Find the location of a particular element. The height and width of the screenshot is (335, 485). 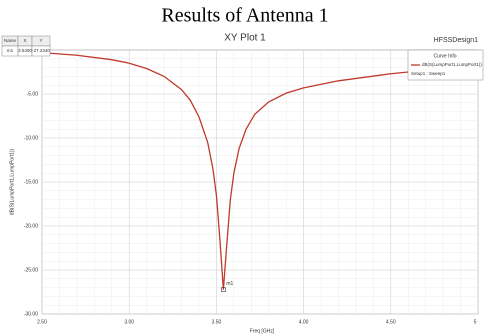

table-text: m1 is located at coordinates (10, 50).